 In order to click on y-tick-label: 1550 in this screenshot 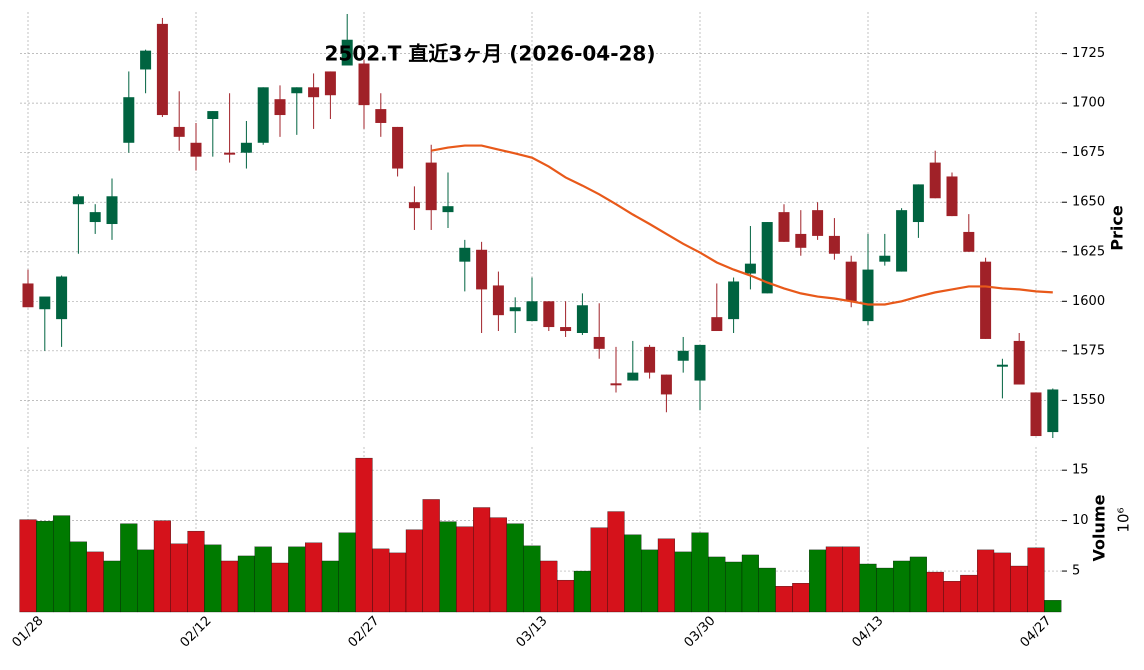, I will do `click(1088, 400)`.